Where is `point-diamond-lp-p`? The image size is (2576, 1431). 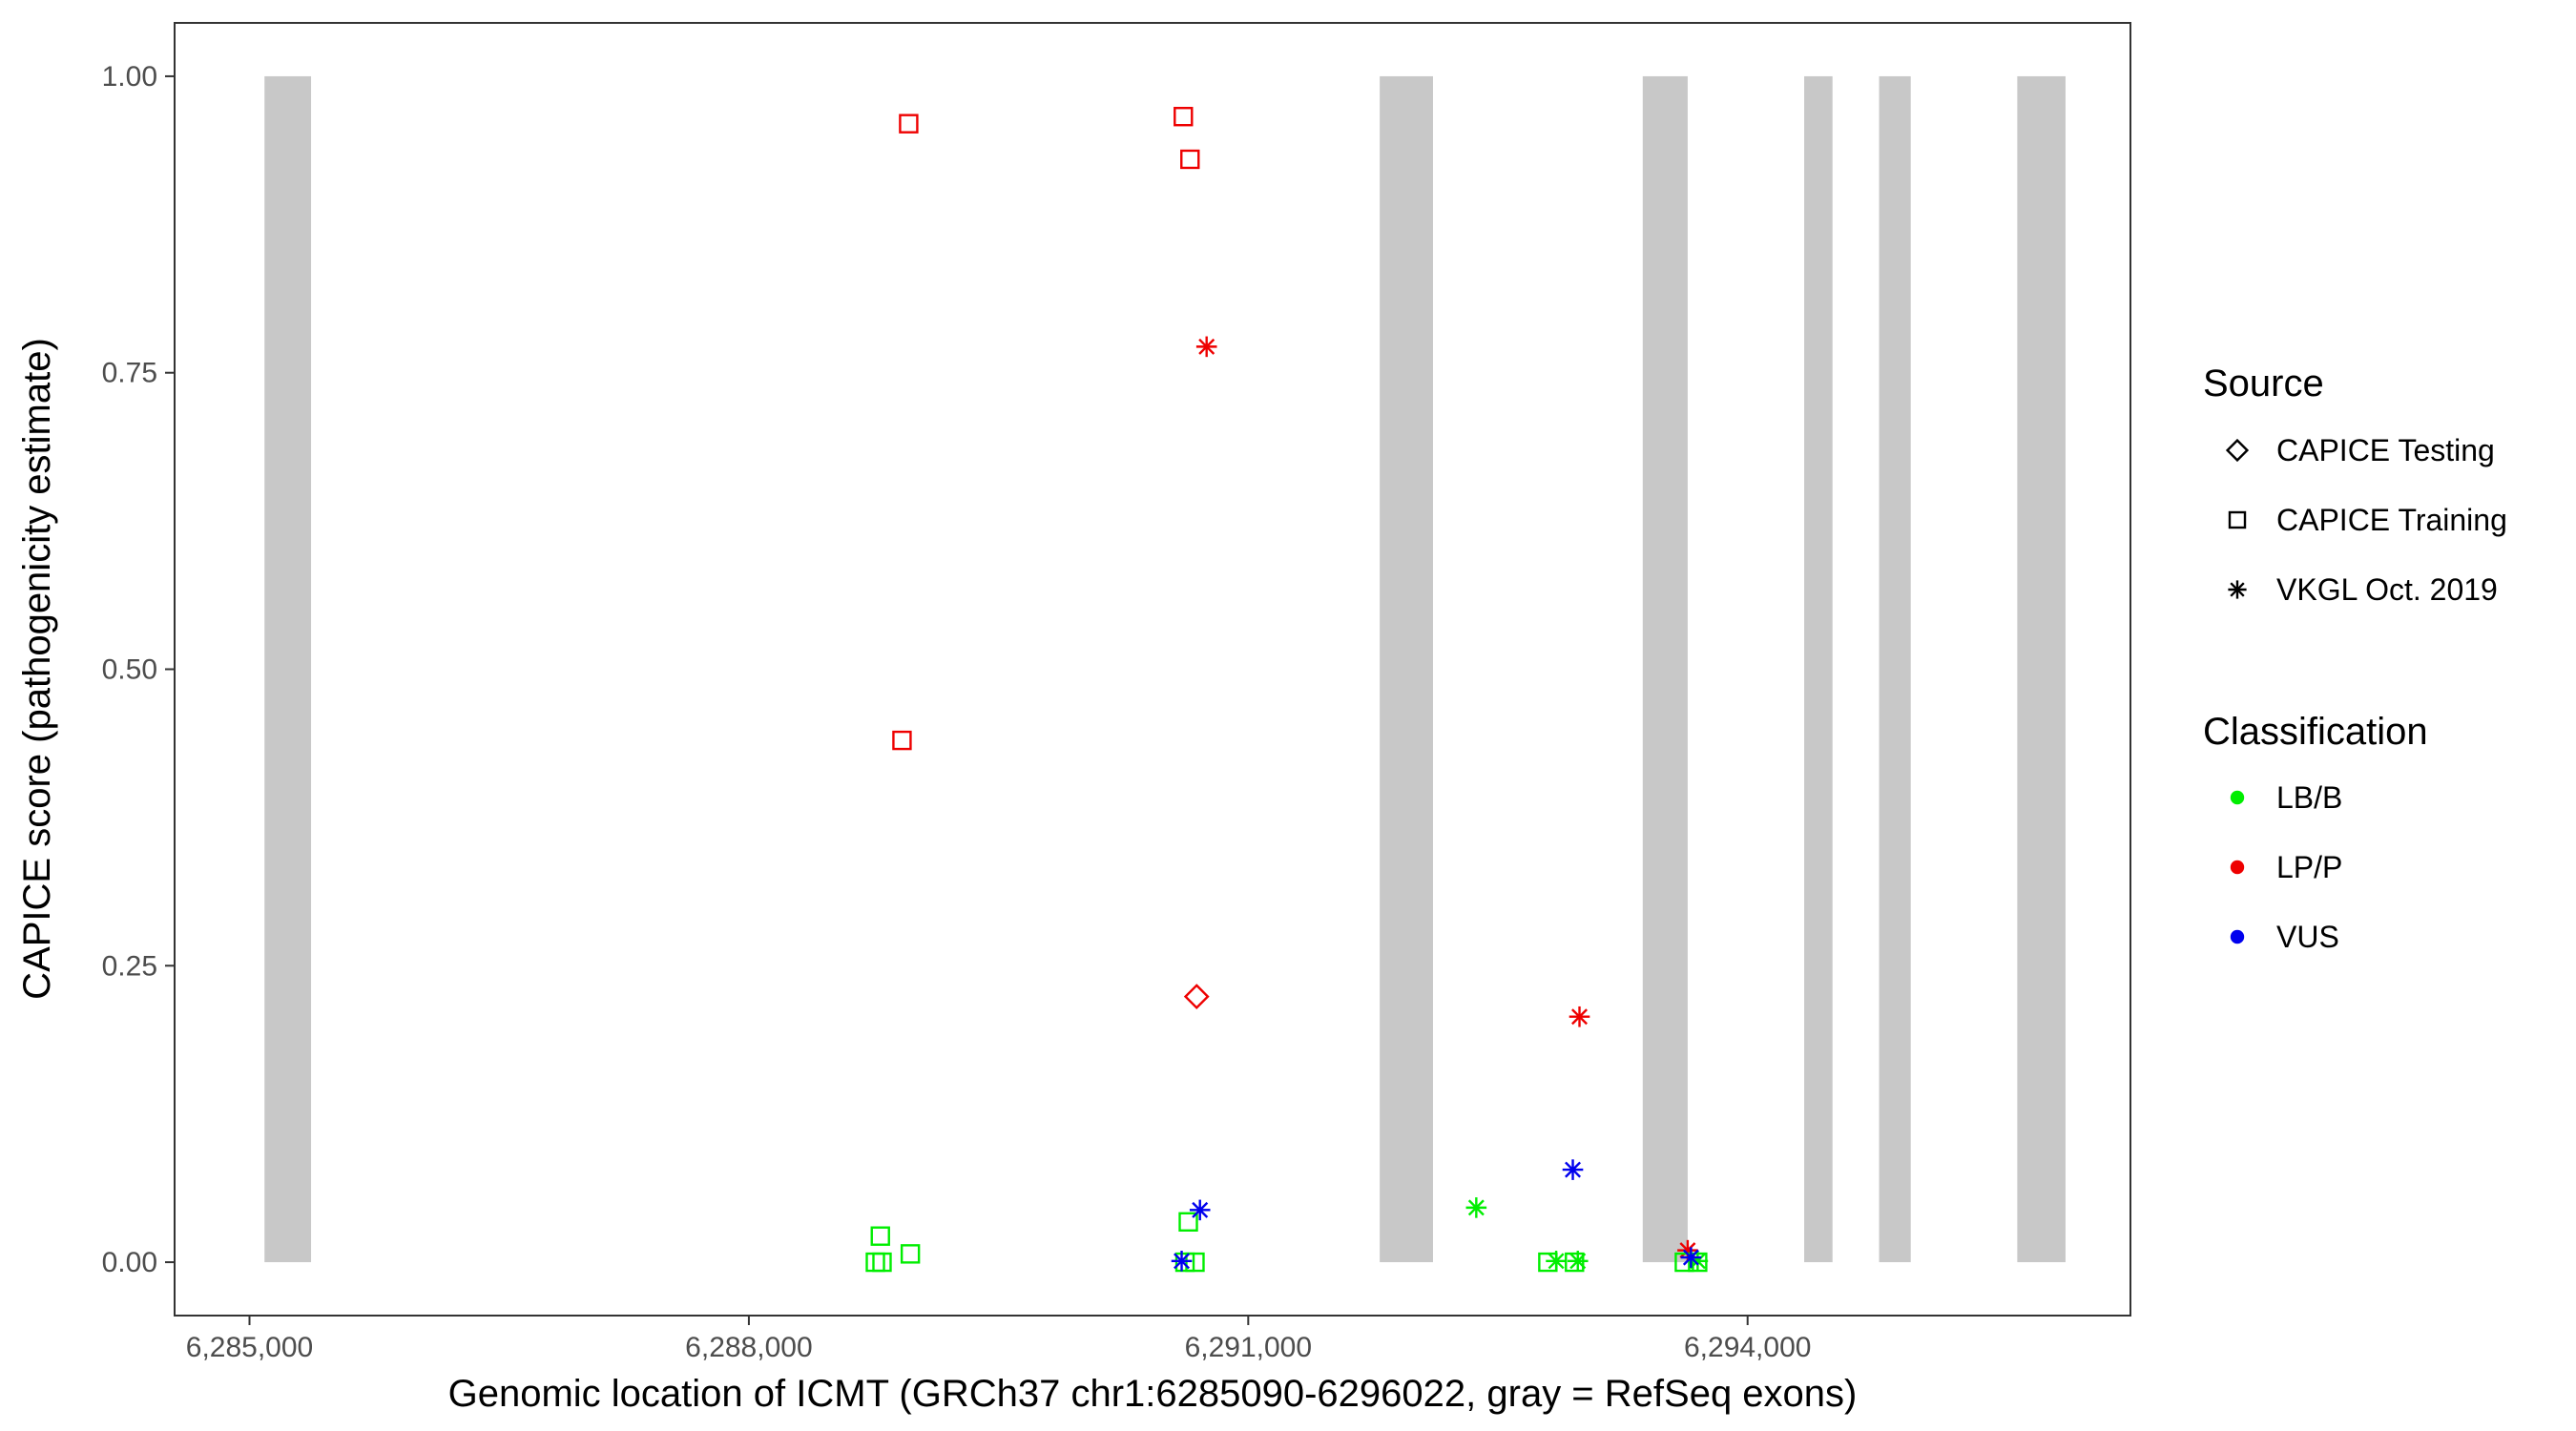
point-diamond-lp-p is located at coordinates (1196, 997).